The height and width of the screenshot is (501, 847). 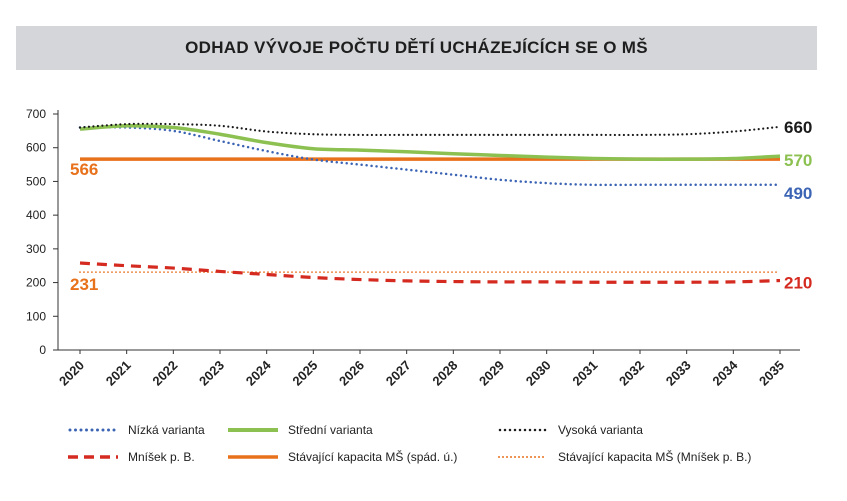 I want to click on legend-item-nizka: Nízká varianta, so click(x=136, y=430).